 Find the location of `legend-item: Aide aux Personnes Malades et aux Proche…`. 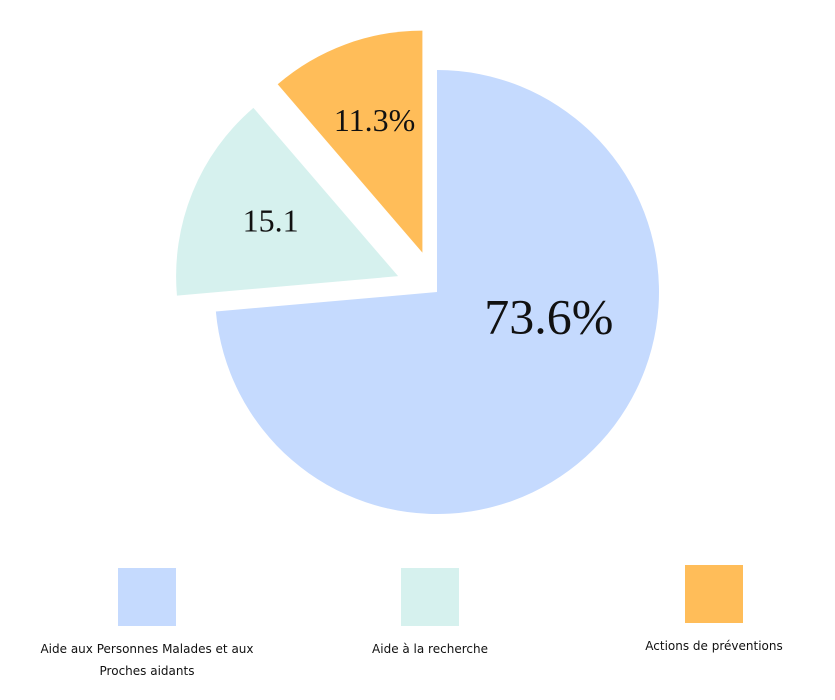

legend-item: Aide aux Personnes Malades et aux Proche… is located at coordinates (147, 625).